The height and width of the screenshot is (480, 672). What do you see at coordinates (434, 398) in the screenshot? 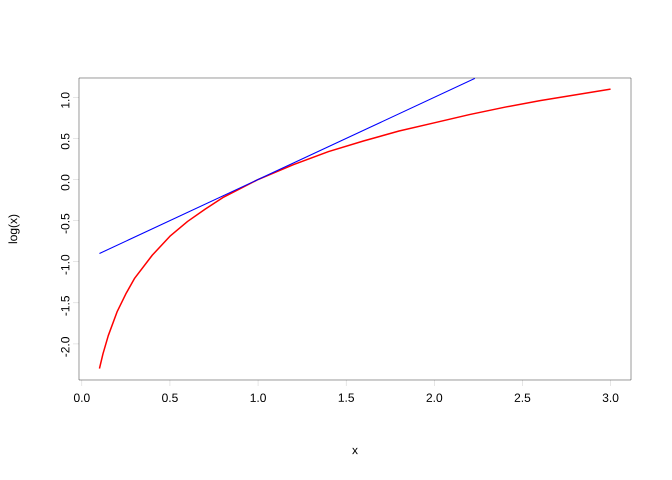
I see `x-tick-label: 2.0` at bounding box center [434, 398].